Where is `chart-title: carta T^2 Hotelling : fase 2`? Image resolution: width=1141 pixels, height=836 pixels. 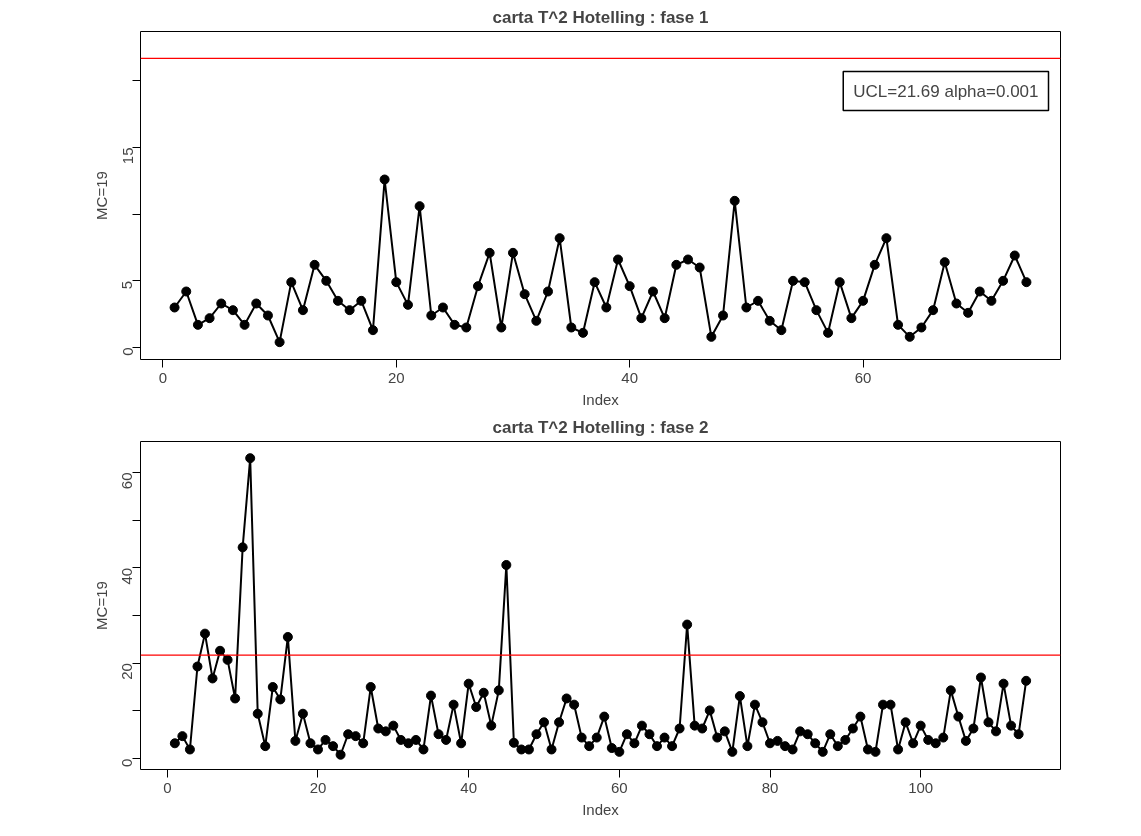 chart-title: carta T^2 Hotelling : fase 2 is located at coordinates (600, 427).